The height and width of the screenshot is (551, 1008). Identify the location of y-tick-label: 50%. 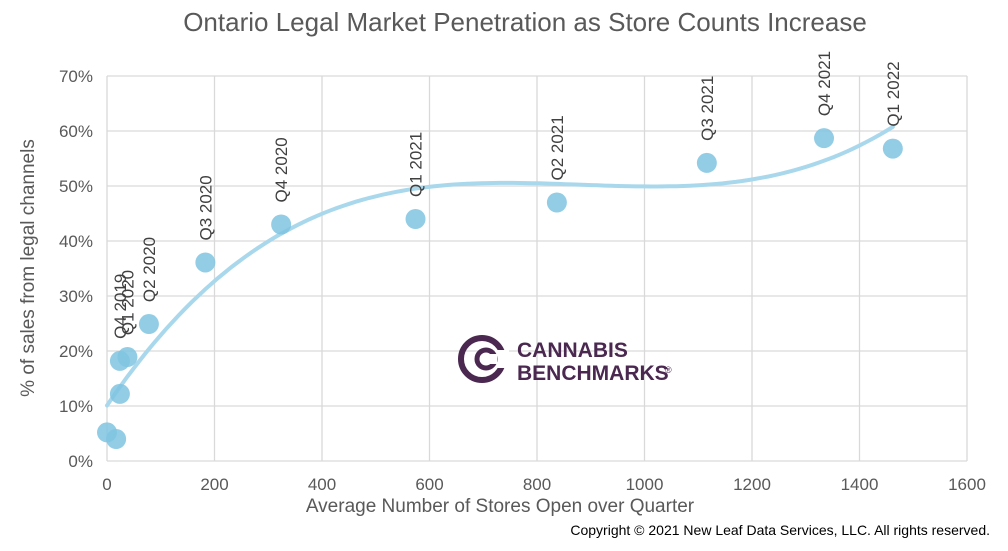
(76, 186).